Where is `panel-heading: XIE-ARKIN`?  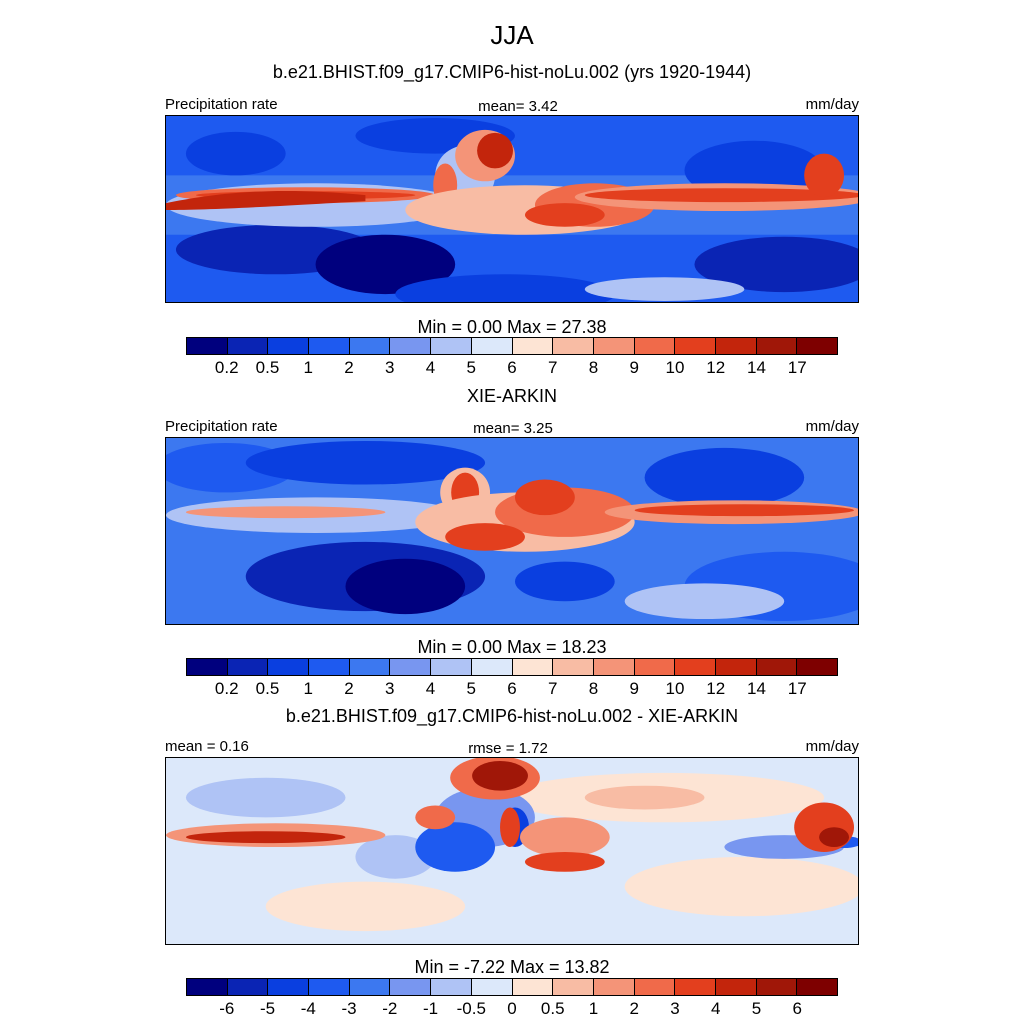 panel-heading: XIE-ARKIN is located at coordinates (512, 396).